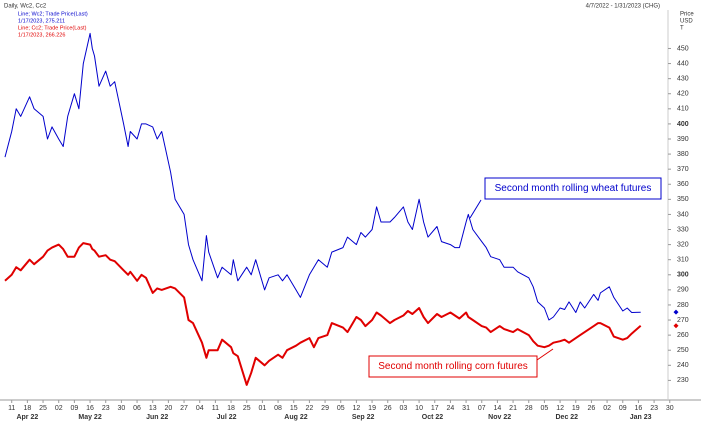 This screenshot has height=423, width=701. What do you see at coordinates (168, 408) in the screenshot?
I see `x-tick-label: 20` at bounding box center [168, 408].